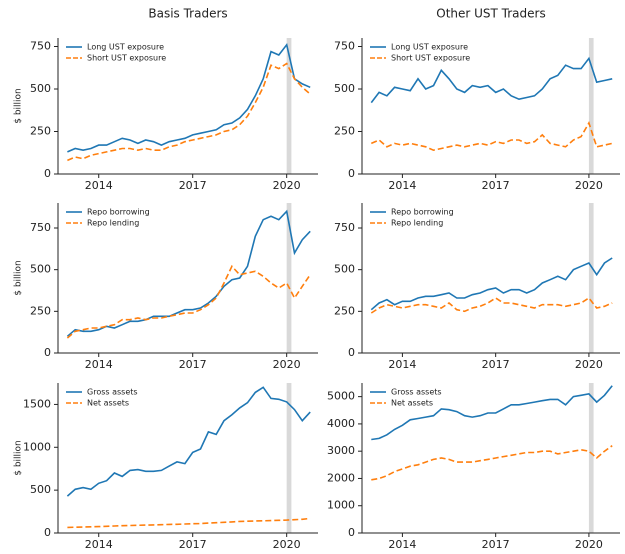  I want to click on y-tick-label: 5000, so click(341, 396).